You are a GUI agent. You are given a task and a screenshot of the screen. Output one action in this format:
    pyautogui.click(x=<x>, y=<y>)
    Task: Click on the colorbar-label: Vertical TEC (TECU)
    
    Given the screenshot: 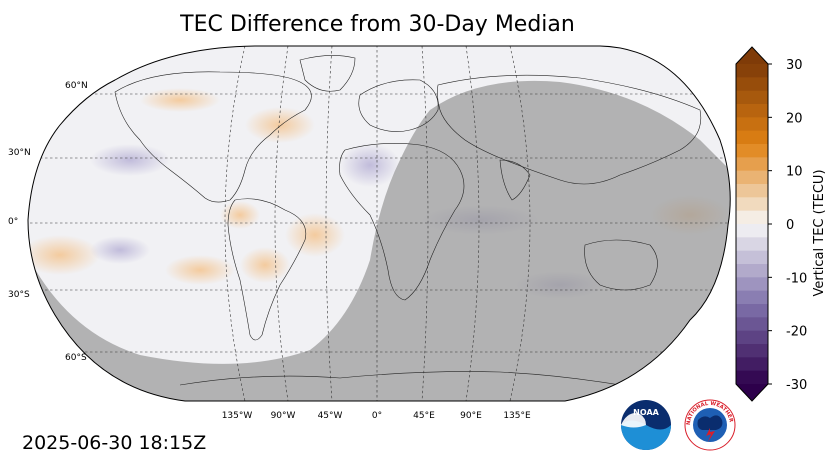 What is the action you would take?
    pyautogui.click(x=819, y=232)
    